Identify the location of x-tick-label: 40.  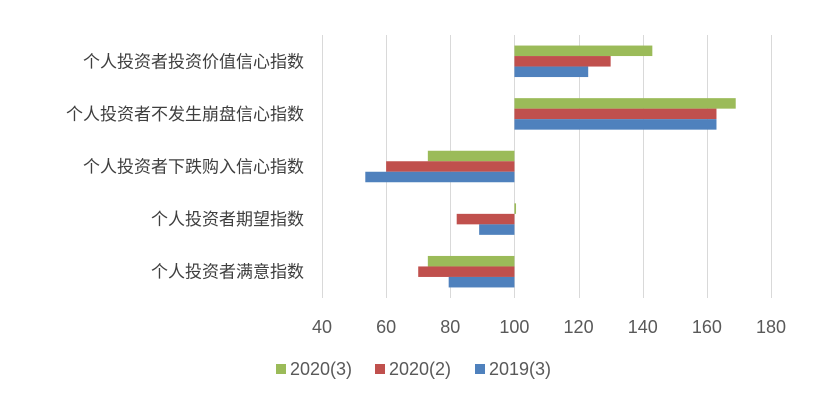
(322, 327).